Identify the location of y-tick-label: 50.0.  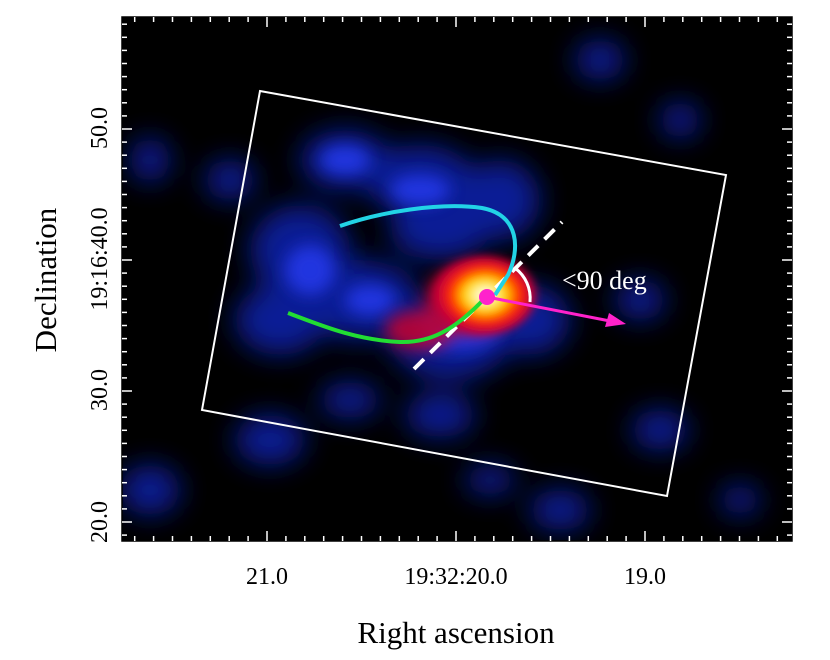
(100, 128).